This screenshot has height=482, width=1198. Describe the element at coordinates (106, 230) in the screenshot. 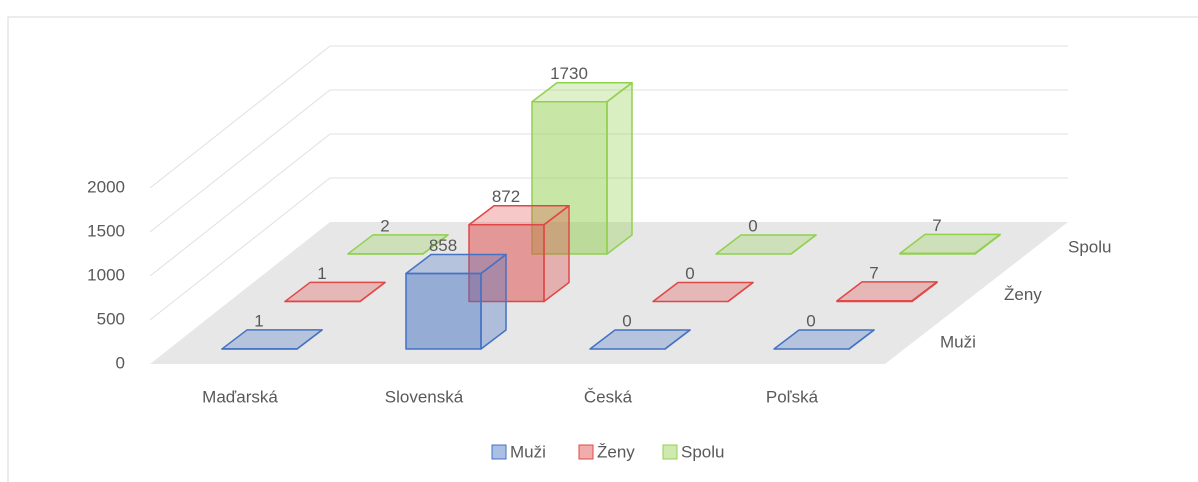

I see `y-tick-label: 1500` at that location.